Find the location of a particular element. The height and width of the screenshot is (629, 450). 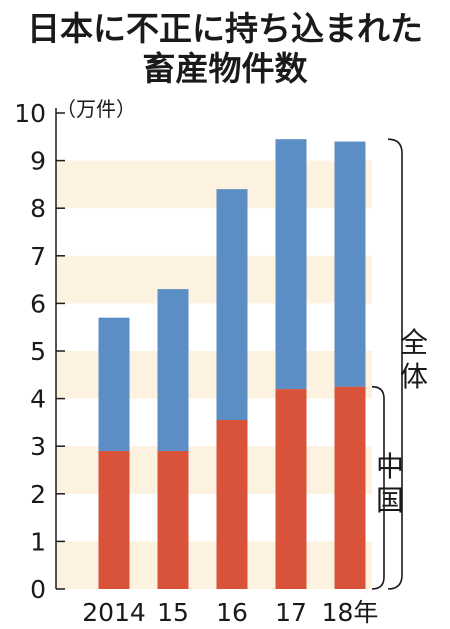

bar-17-china is located at coordinates (291, 489).